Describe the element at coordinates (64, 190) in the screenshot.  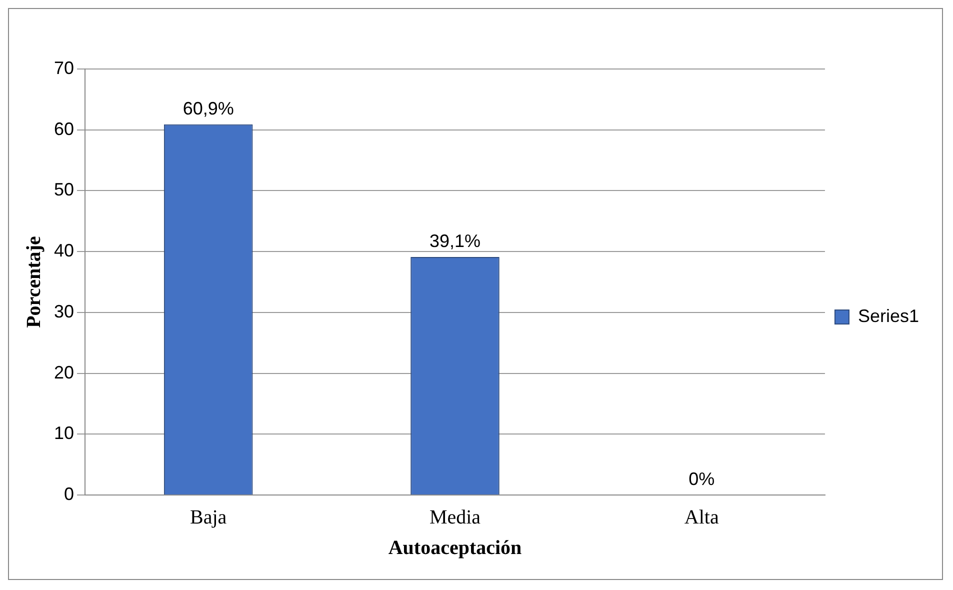
I see `y-tick-label: 50` at that location.